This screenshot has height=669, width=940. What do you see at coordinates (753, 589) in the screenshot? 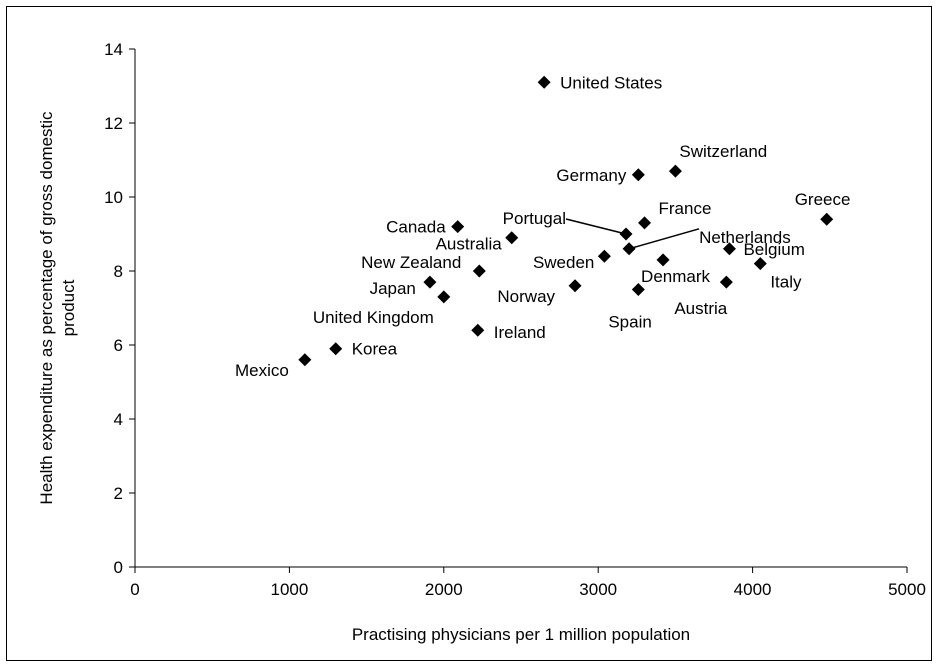
I see `x-tick-label: 4000` at bounding box center [753, 589].